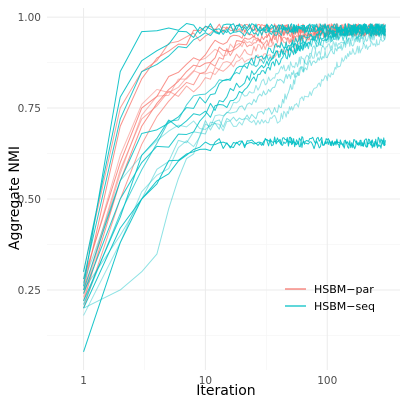  What do you see at coordinates (29, 200) in the screenshot?
I see `y-tick-label: 0.50` at bounding box center [29, 200].